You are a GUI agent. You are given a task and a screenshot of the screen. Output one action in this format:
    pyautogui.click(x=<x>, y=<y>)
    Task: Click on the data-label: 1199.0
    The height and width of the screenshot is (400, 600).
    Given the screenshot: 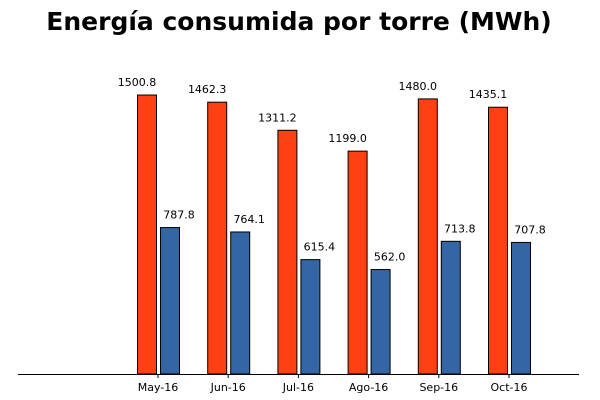 What is the action you would take?
    pyautogui.click(x=347, y=138)
    